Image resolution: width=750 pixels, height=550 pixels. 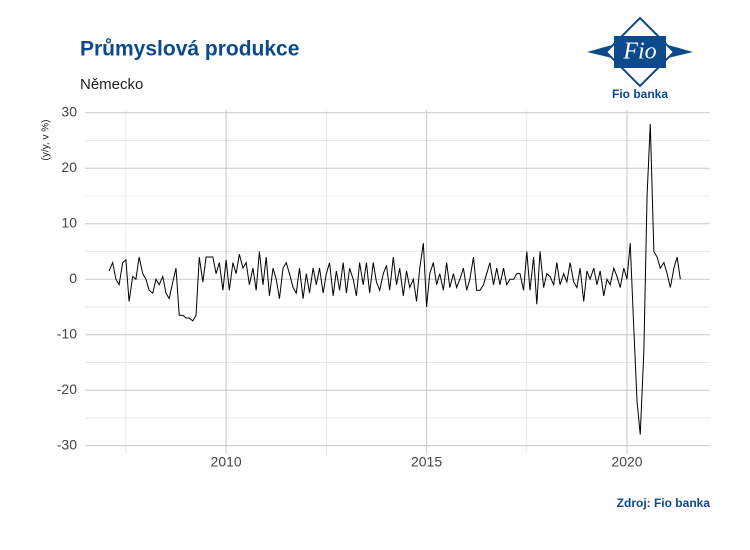 I want to click on y-tick-label: 30, so click(x=69, y=111).